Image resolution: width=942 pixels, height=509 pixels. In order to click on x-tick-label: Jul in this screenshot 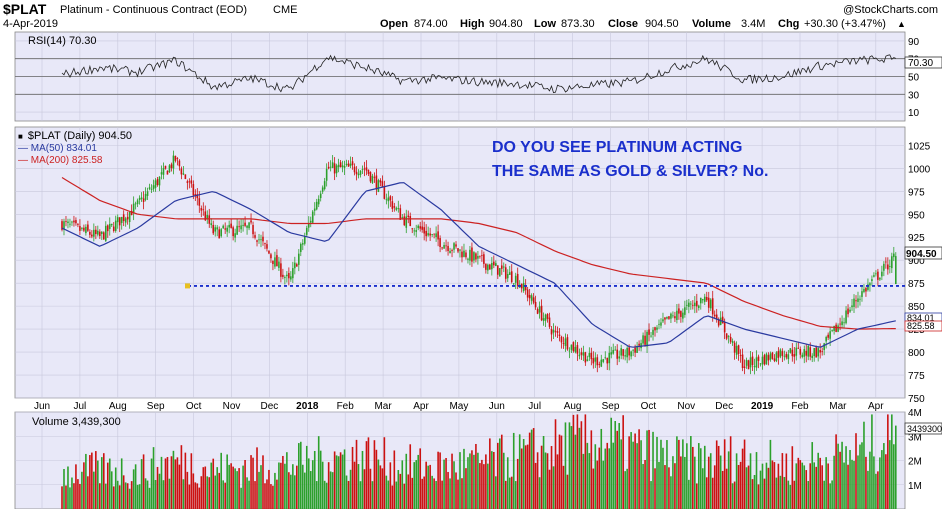, I will do `click(534, 406)`.